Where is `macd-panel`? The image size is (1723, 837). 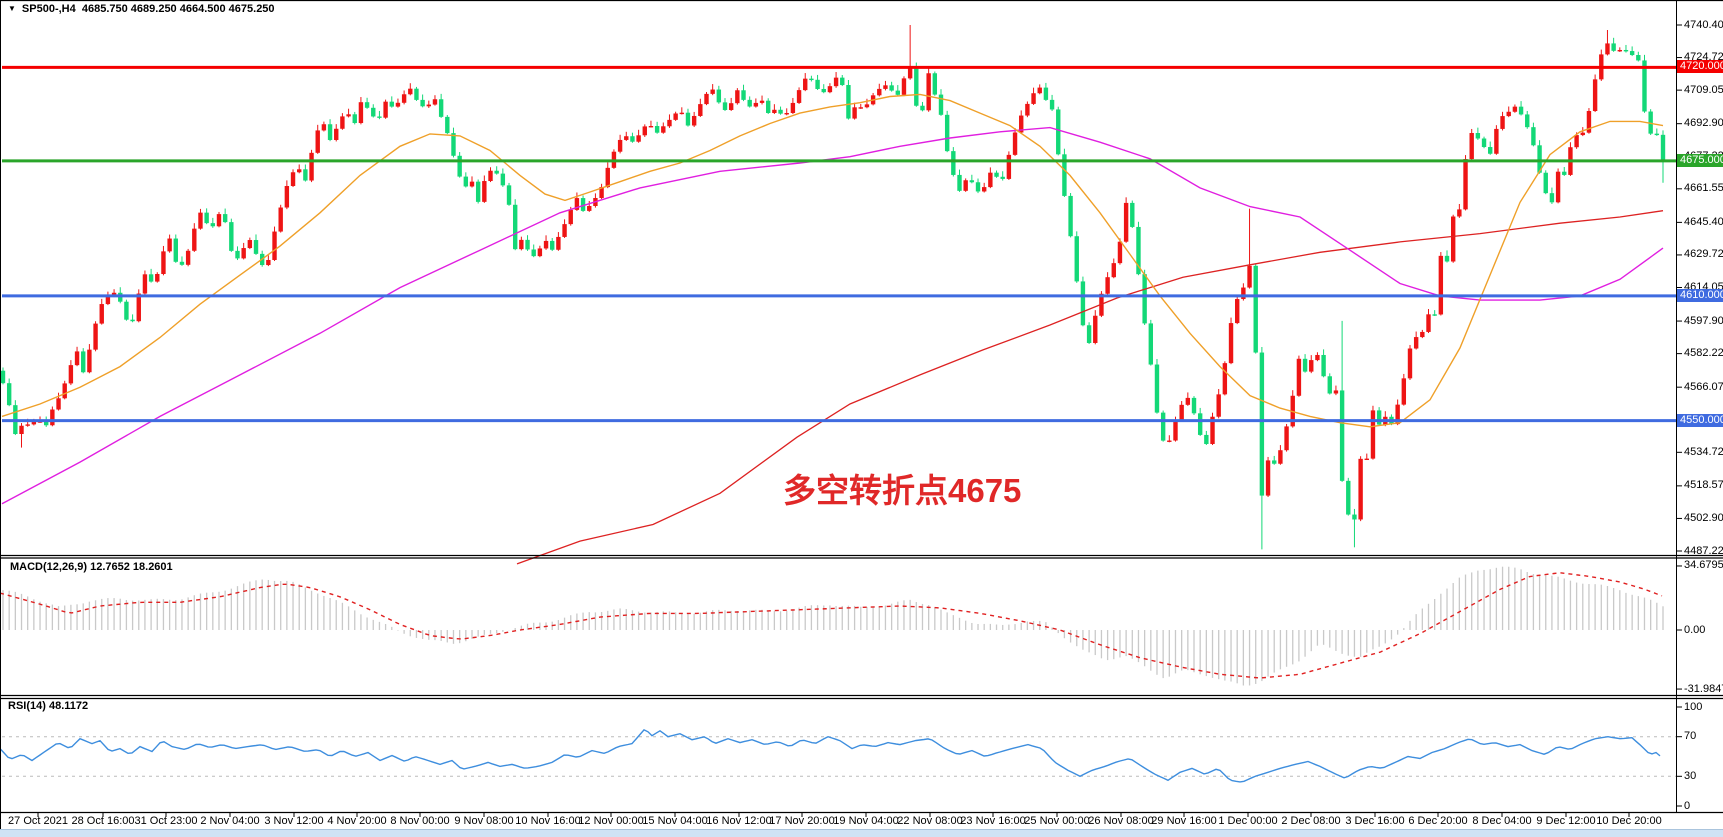 macd-panel is located at coordinates (832, 626).